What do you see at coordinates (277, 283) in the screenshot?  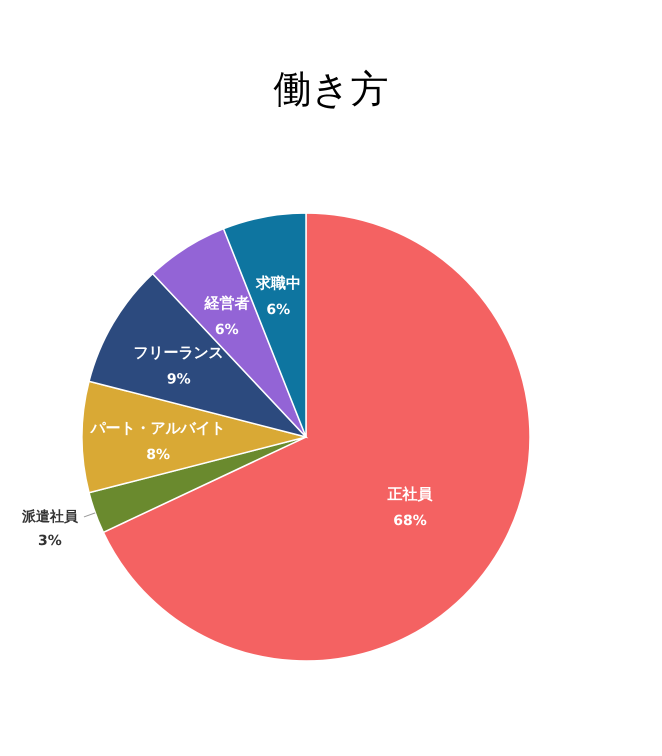 I see `slice-label: 求職中` at bounding box center [277, 283].